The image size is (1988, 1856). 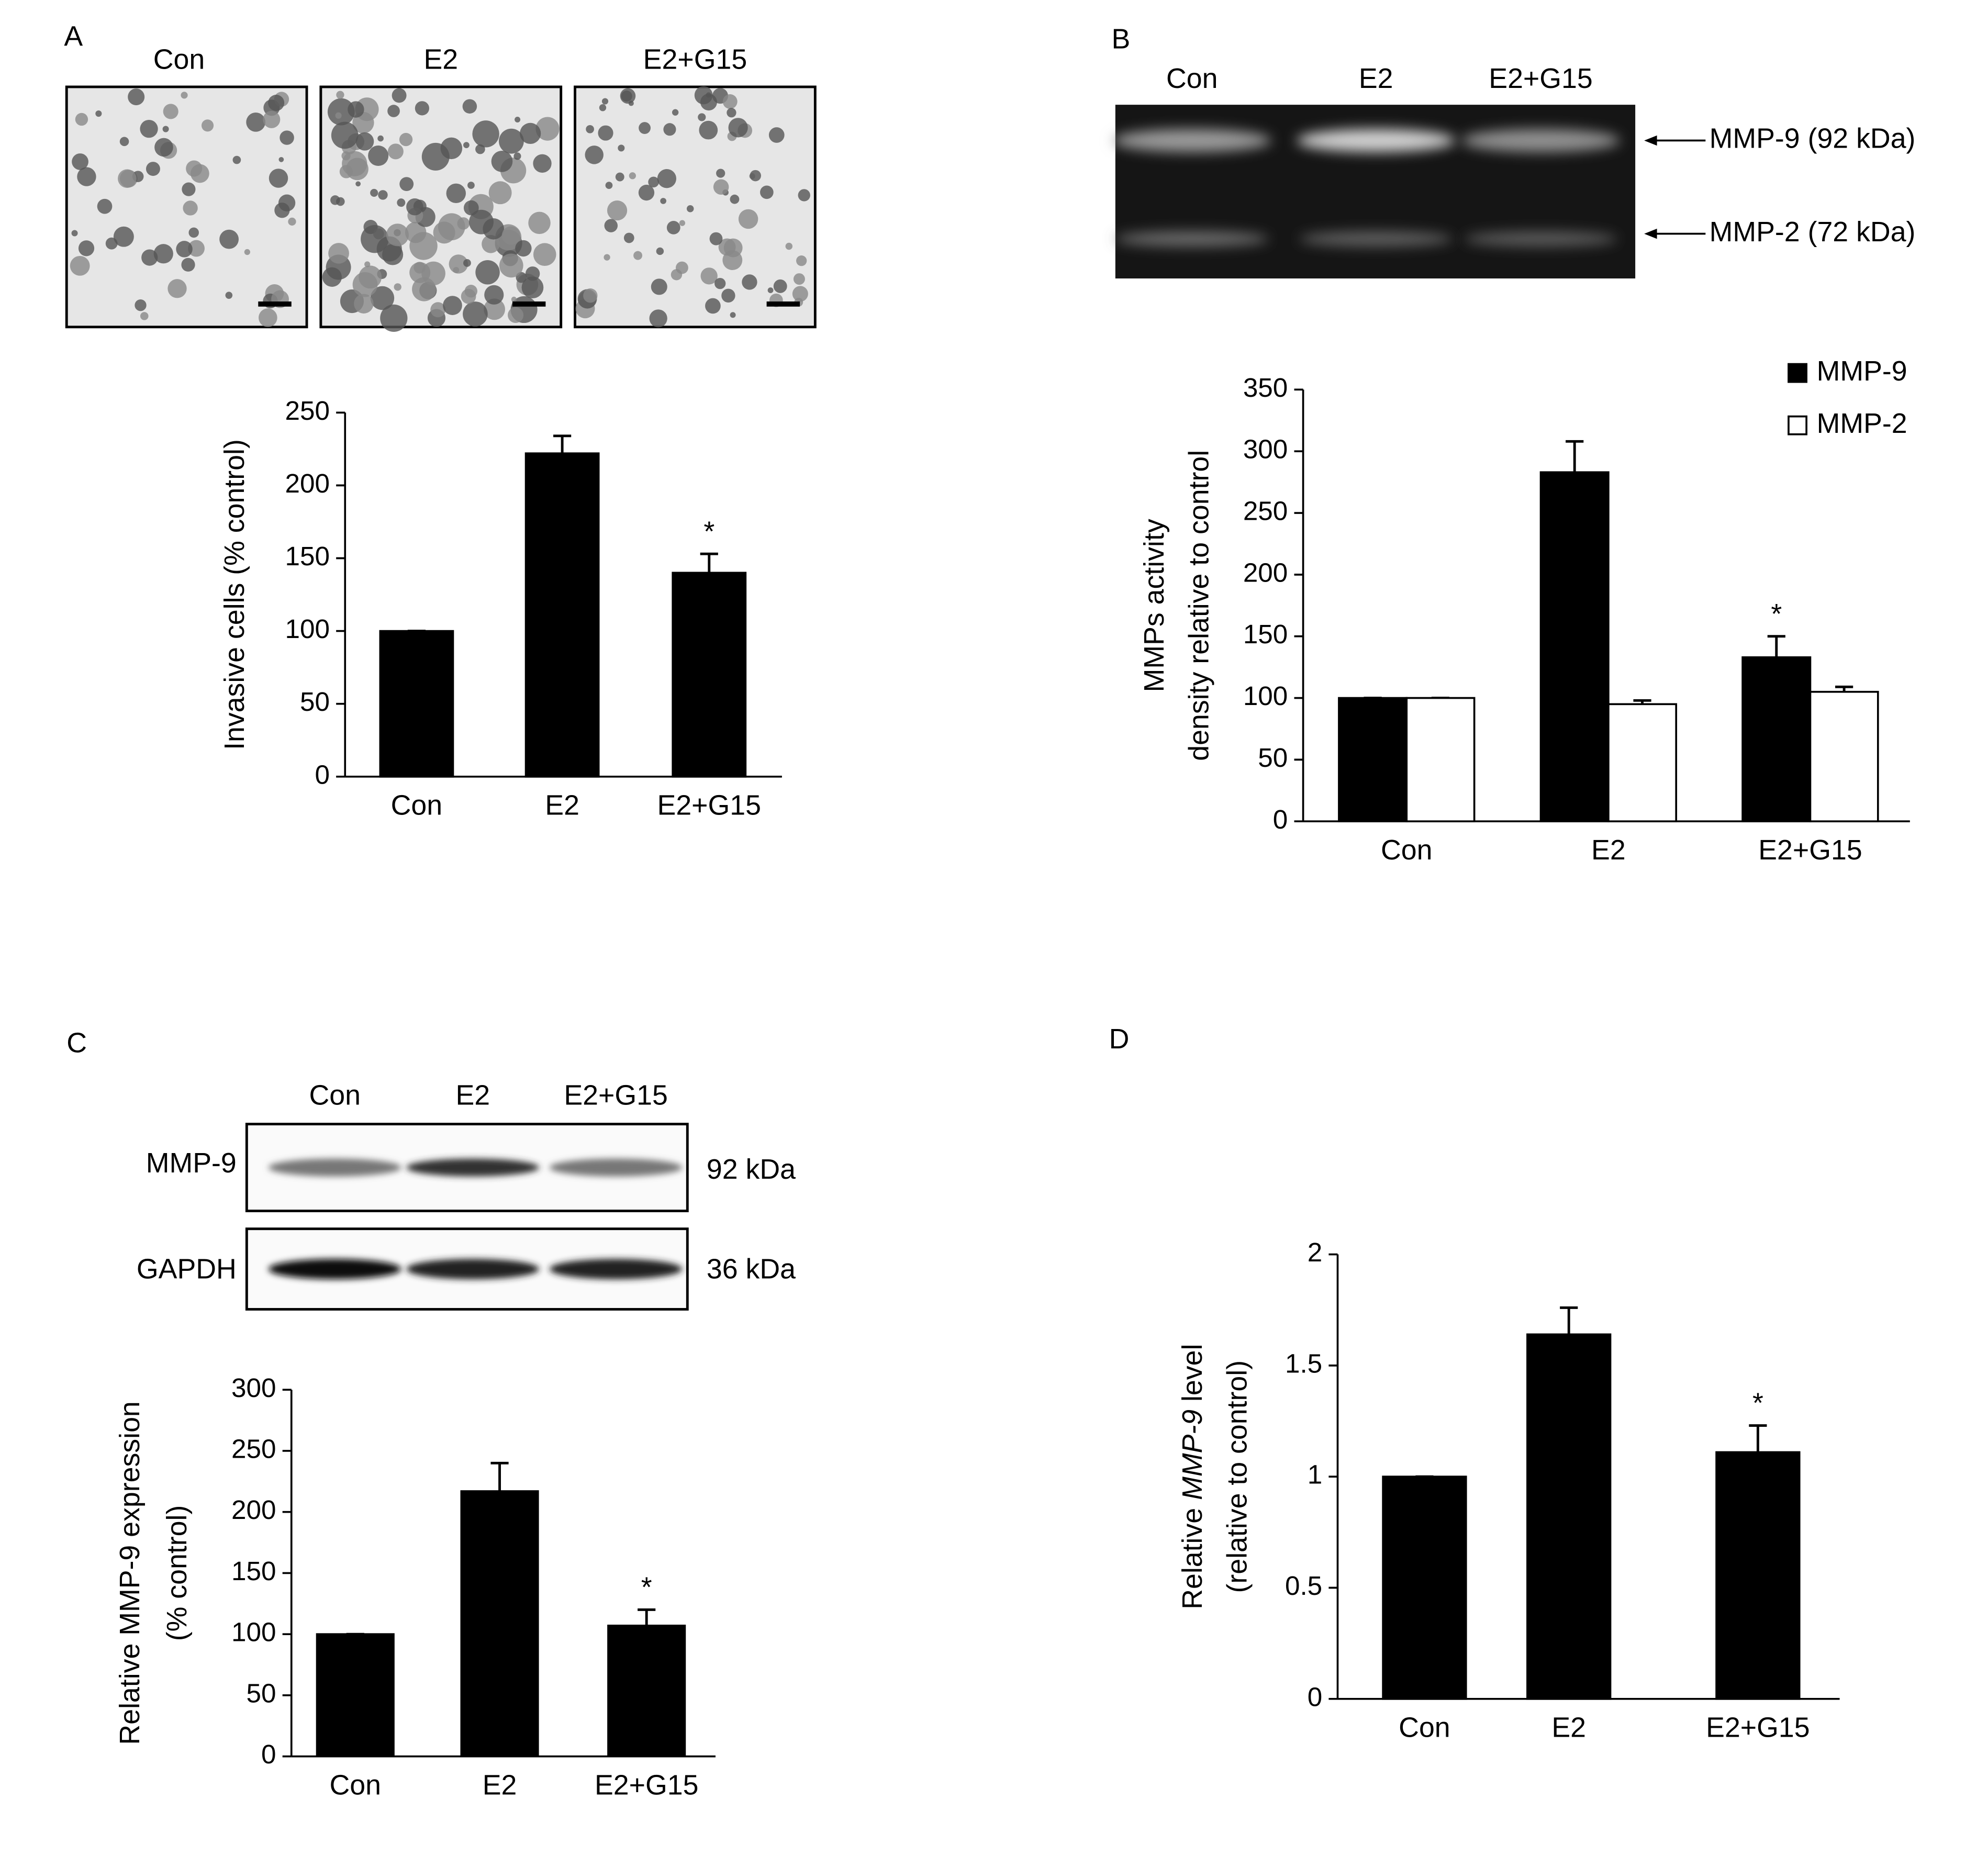 What do you see at coordinates (616, 1167) in the screenshot?
I see `blot-band` at bounding box center [616, 1167].